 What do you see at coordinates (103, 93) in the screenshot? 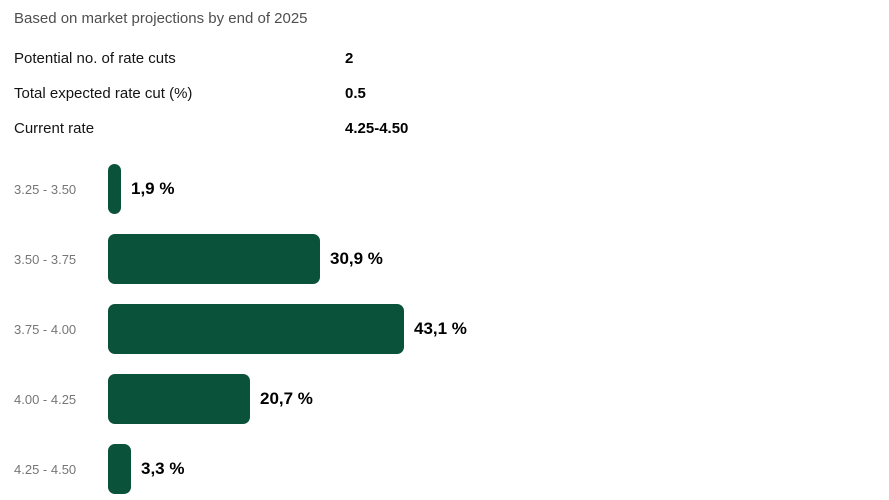
I see `summary-label: Total expected rate cut (%)` at bounding box center [103, 93].